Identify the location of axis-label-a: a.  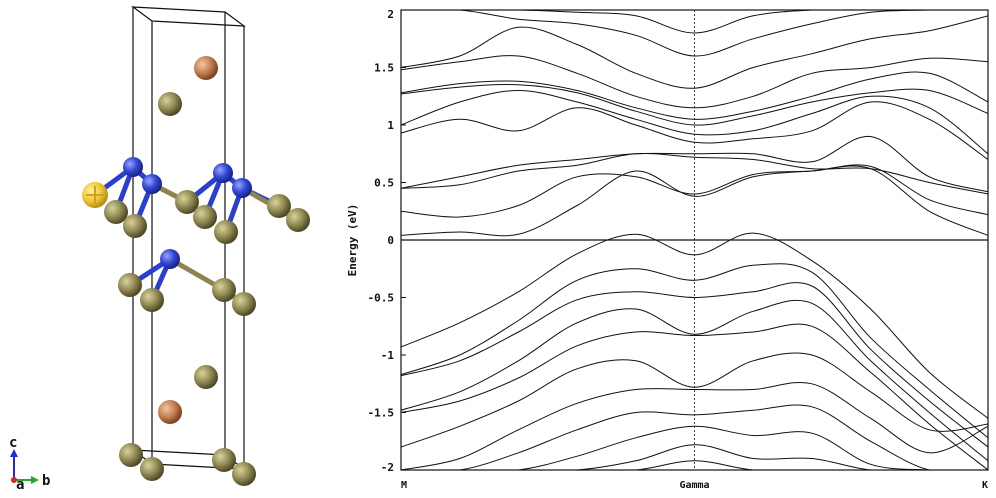
(20, 485).